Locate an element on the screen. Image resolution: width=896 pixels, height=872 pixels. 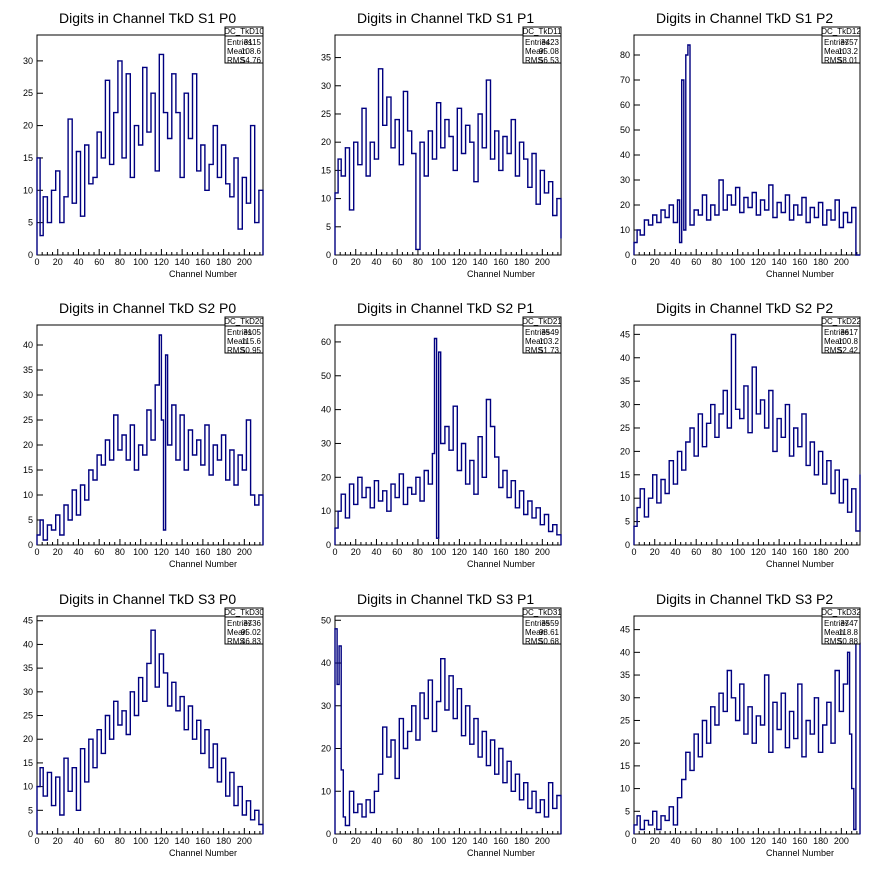
x-tick-label: 120 is located at coordinates (161, 841).